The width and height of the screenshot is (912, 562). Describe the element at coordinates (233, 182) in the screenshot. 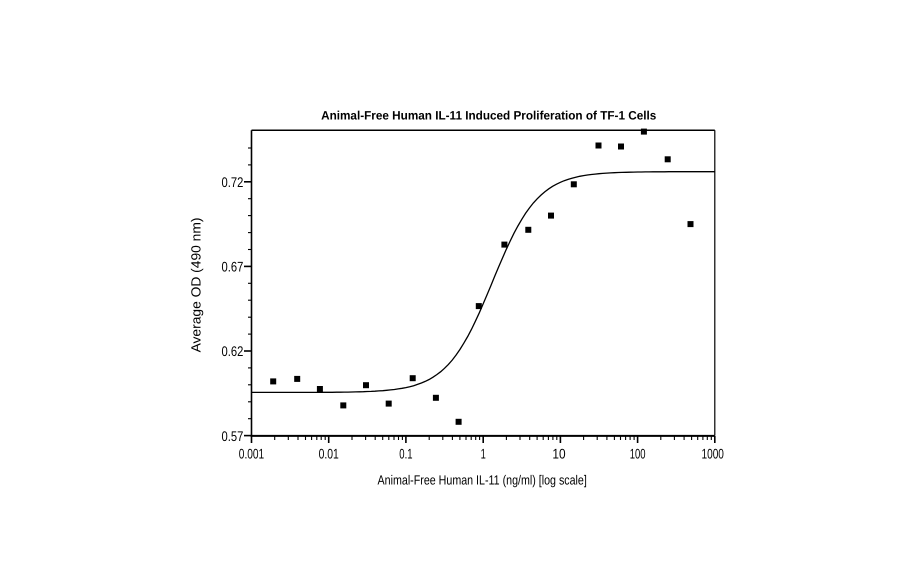

I see `svg-text: 0.72` at that location.